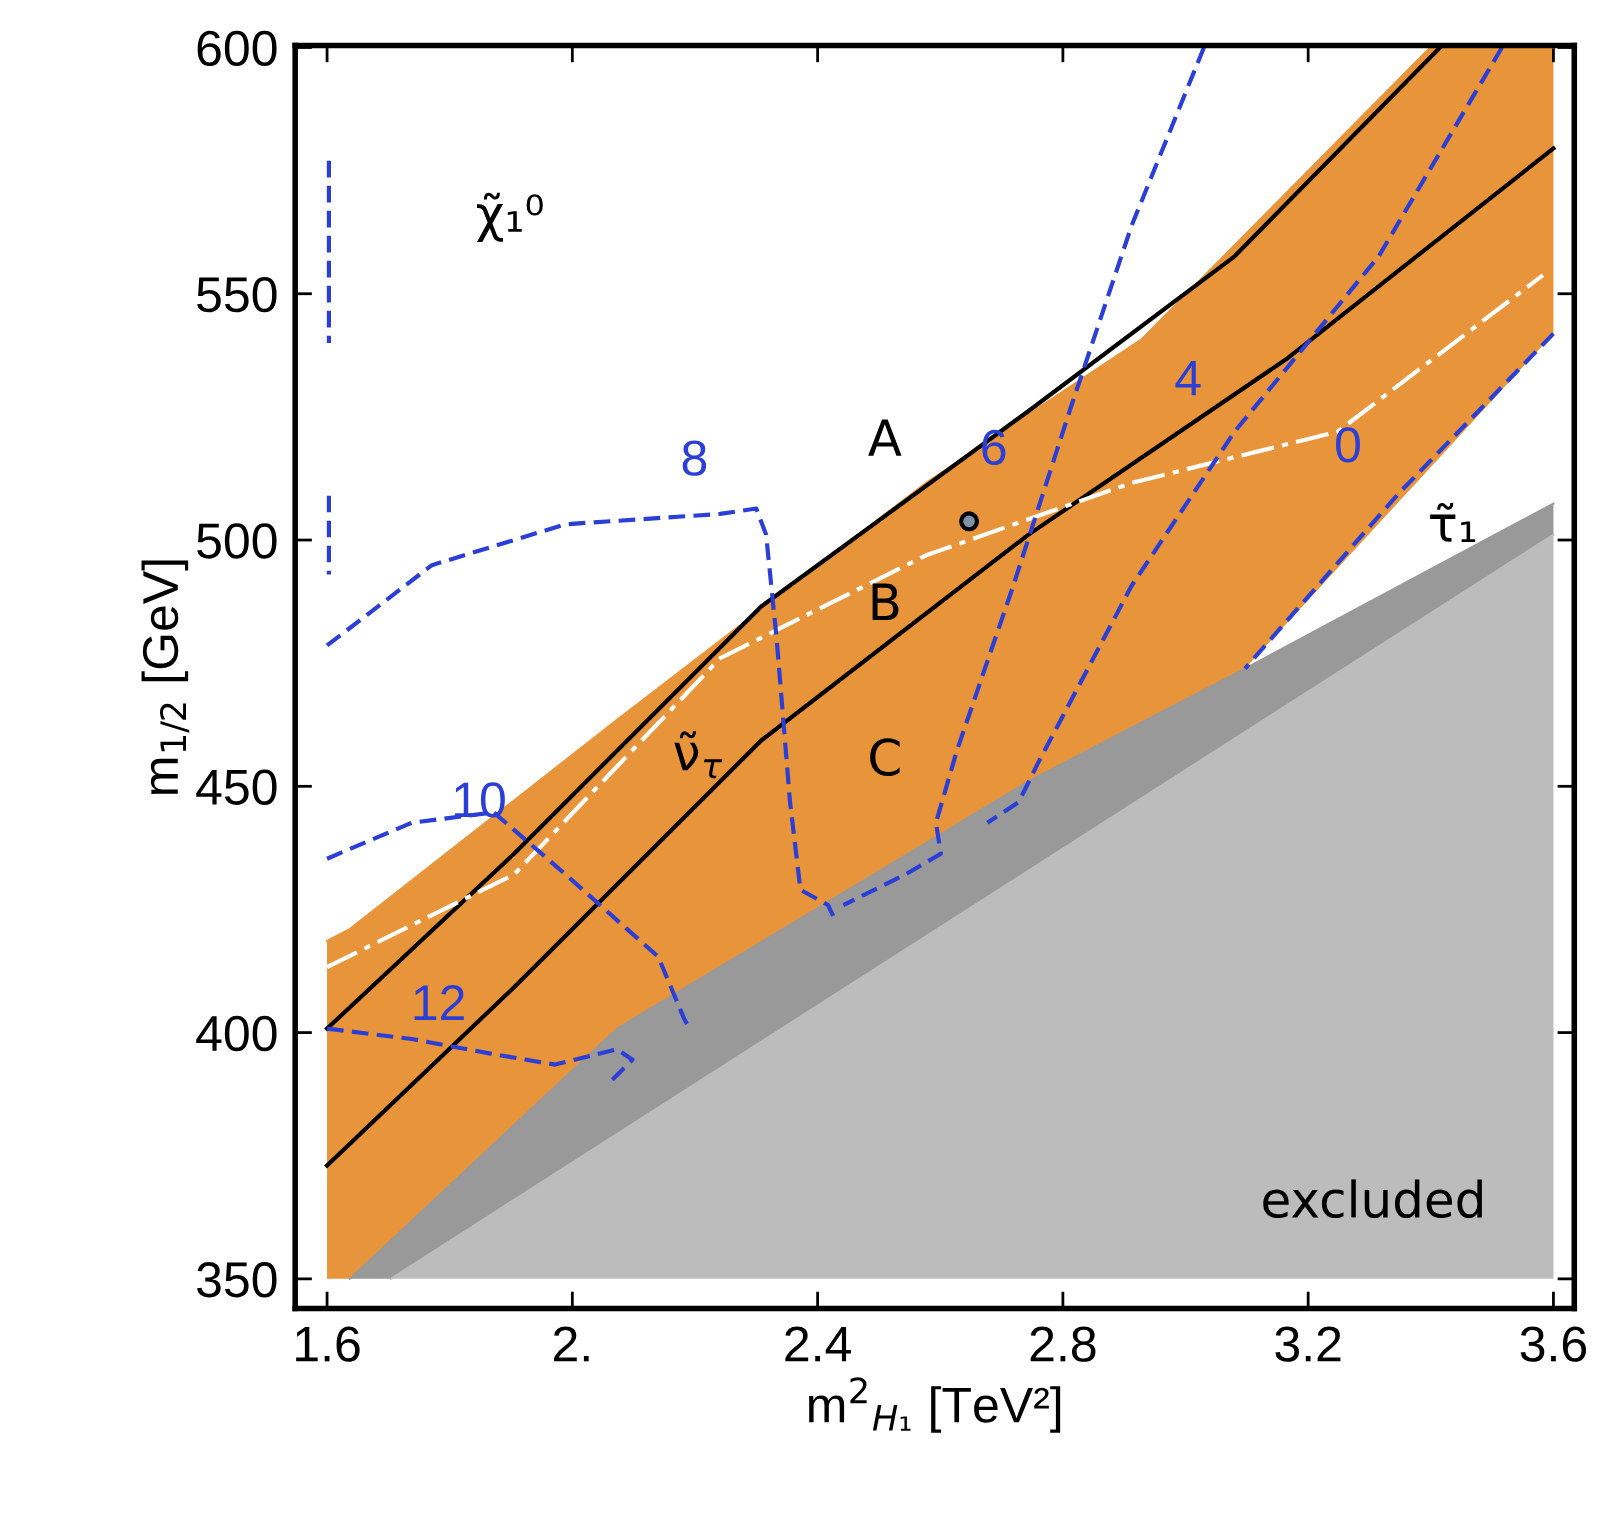 The image size is (1613, 1517). What do you see at coordinates (885, 602) in the screenshot?
I see `annotation: B` at bounding box center [885, 602].